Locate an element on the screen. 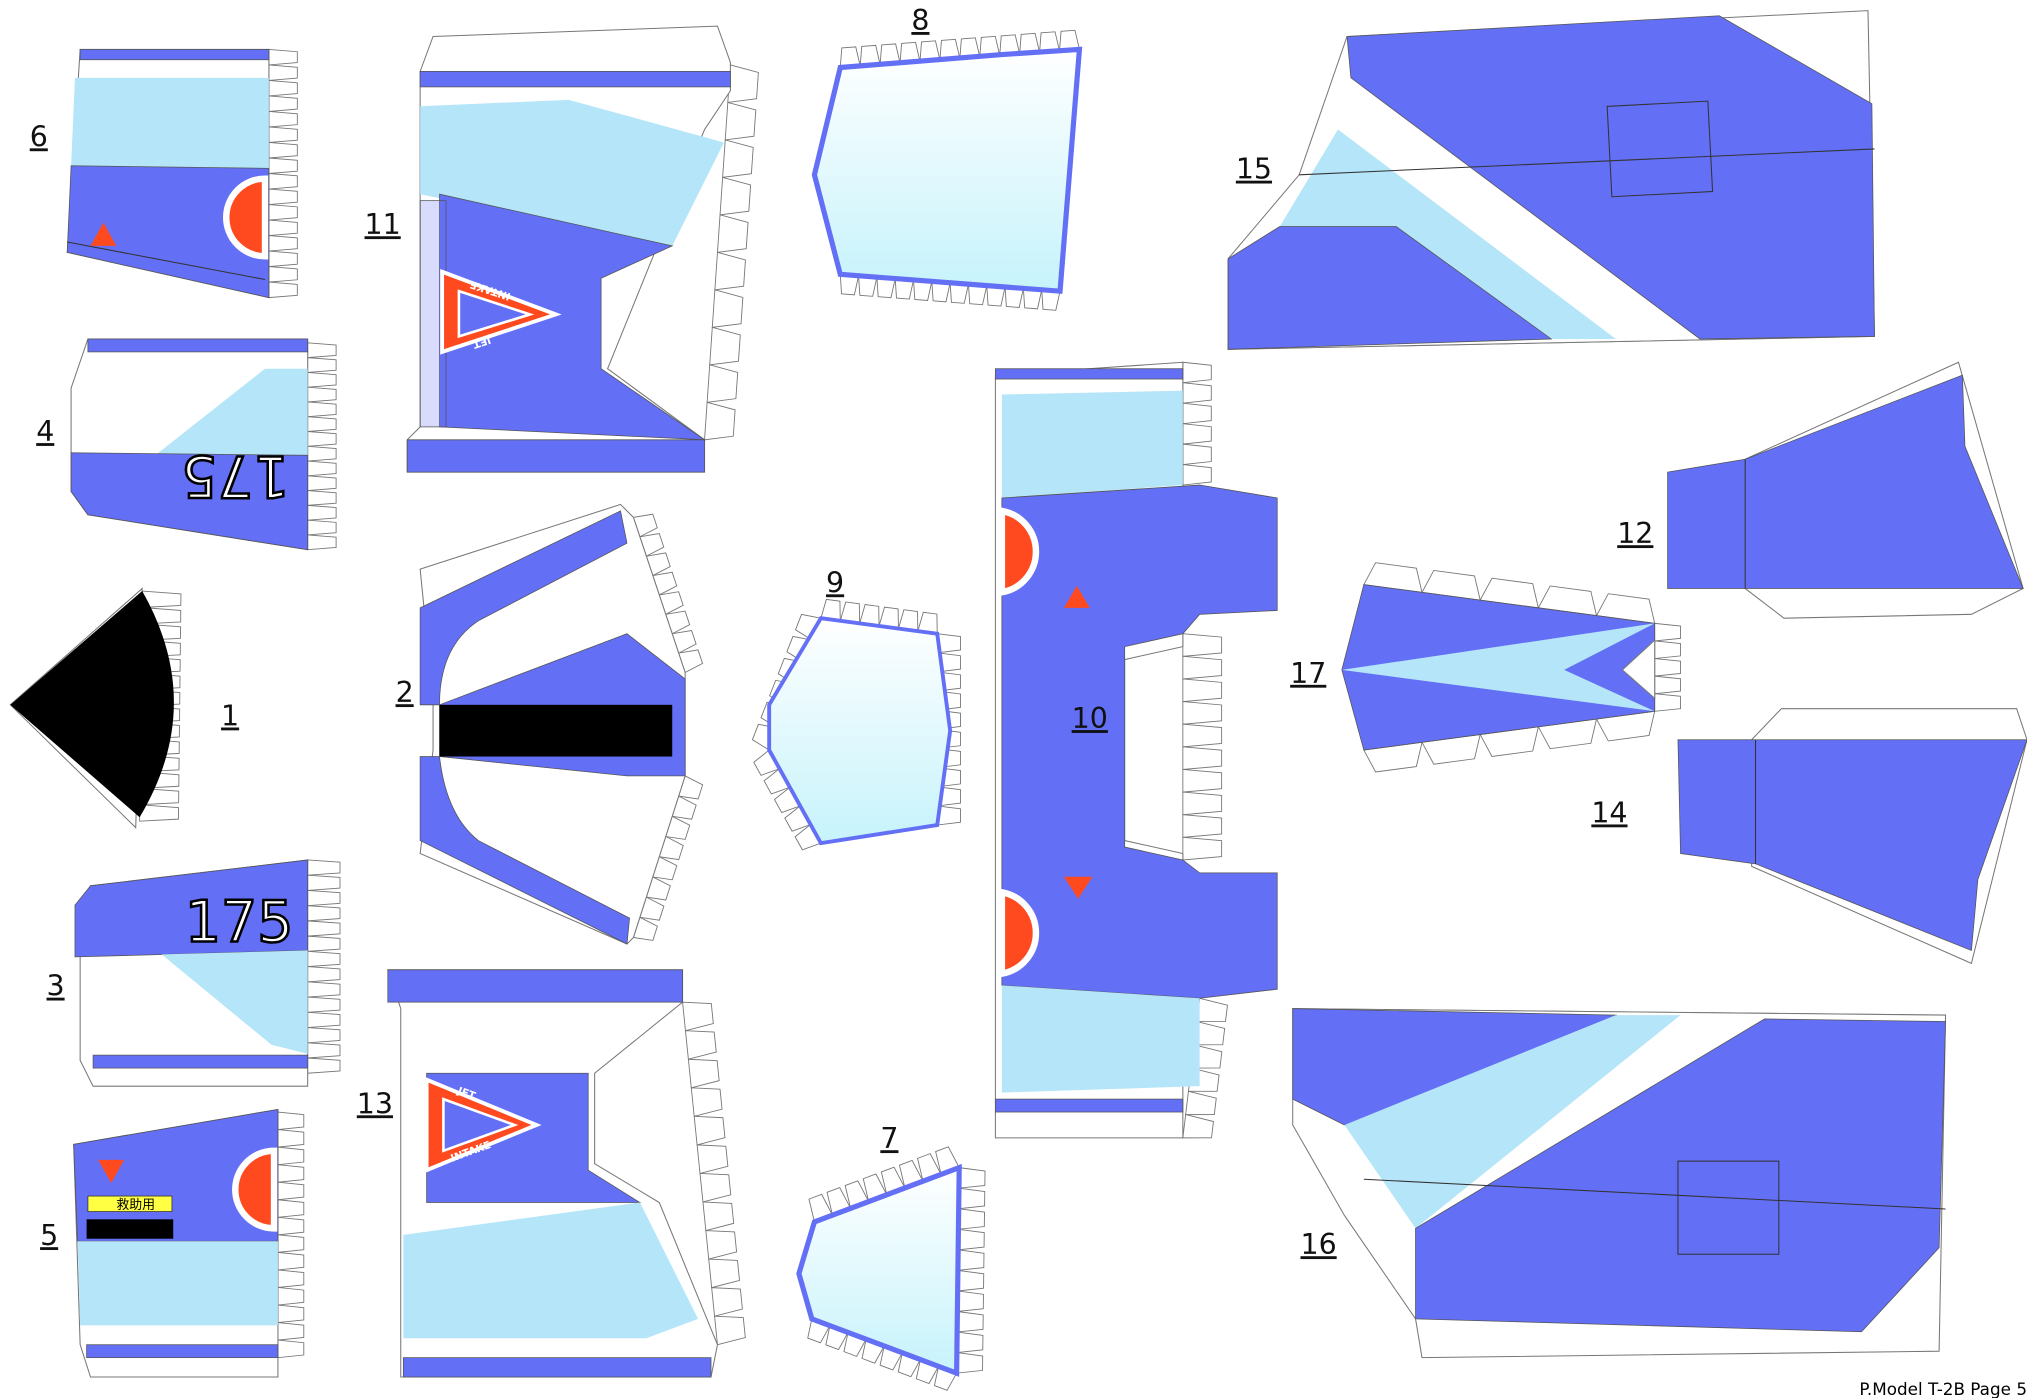 The height and width of the screenshot is (1398, 2027). part-4: 175 is located at coordinates (189, 444).